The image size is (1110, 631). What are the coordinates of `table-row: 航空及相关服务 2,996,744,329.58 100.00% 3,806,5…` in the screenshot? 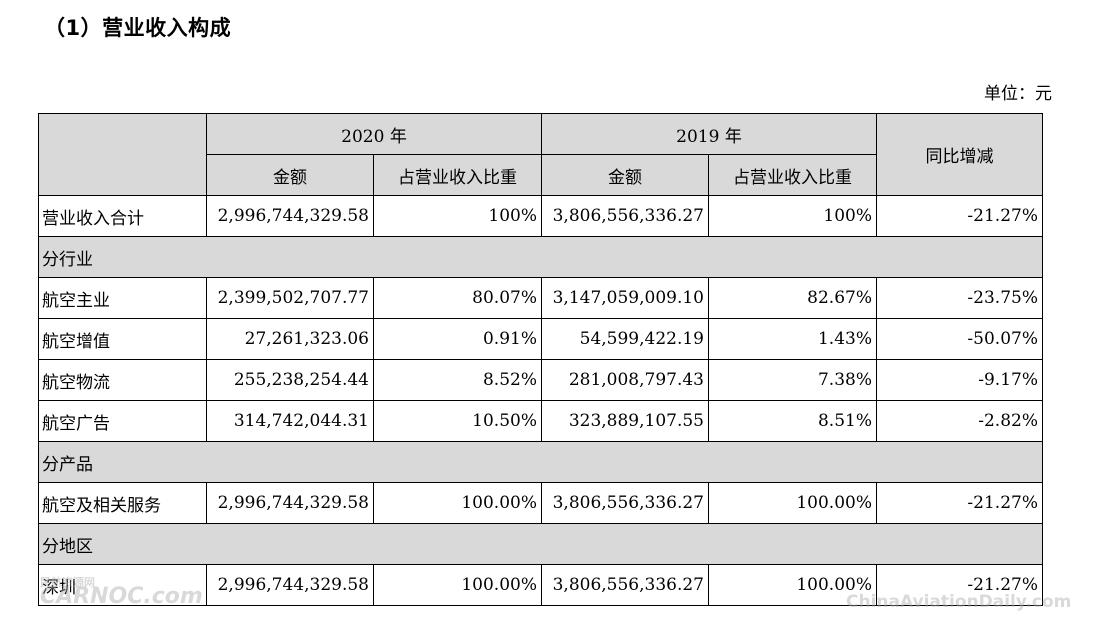 It's located at (540, 503).